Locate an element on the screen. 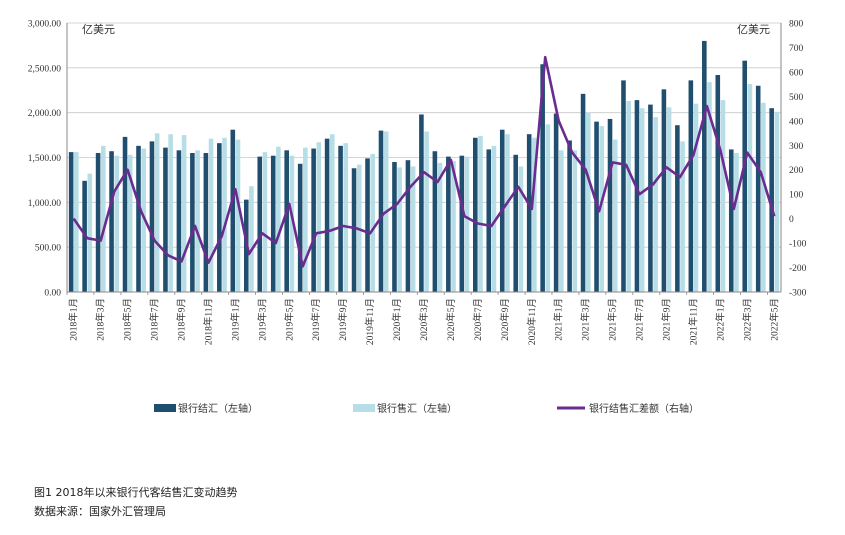 The width and height of the screenshot is (845, 535). x-axis-tick-label: 2022年3月 is located at coordinates (747, 319).